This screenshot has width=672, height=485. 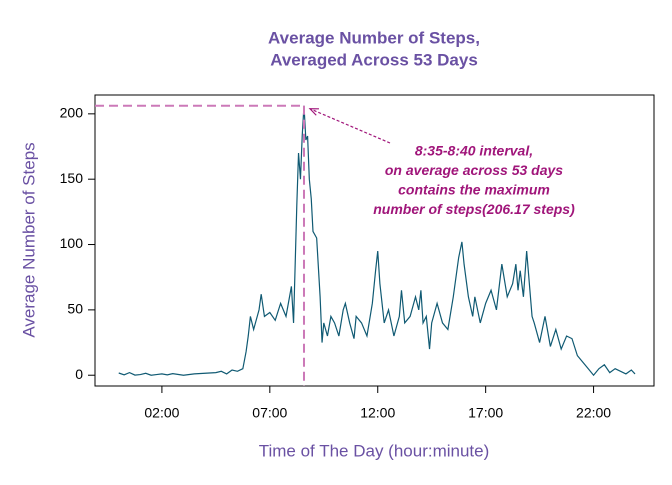 I want to click on chart-subtitle: Averaged Across 53 Days, so click(x=374, y=59).